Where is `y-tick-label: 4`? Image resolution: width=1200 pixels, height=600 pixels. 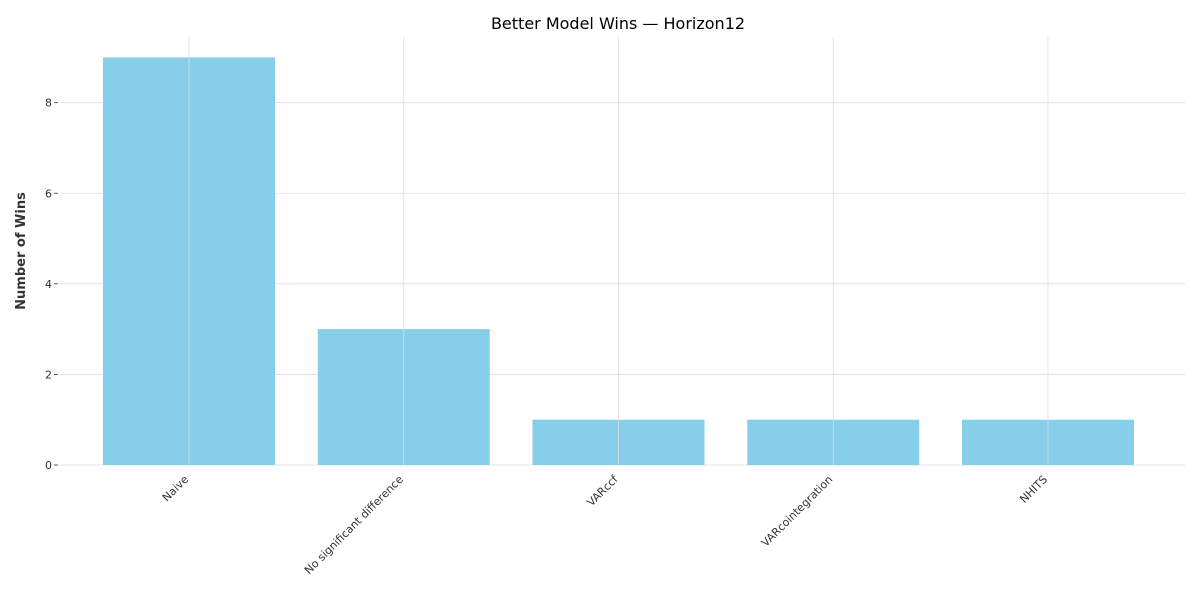
y-tick-label: 4 is located at coordinates (48, 284).